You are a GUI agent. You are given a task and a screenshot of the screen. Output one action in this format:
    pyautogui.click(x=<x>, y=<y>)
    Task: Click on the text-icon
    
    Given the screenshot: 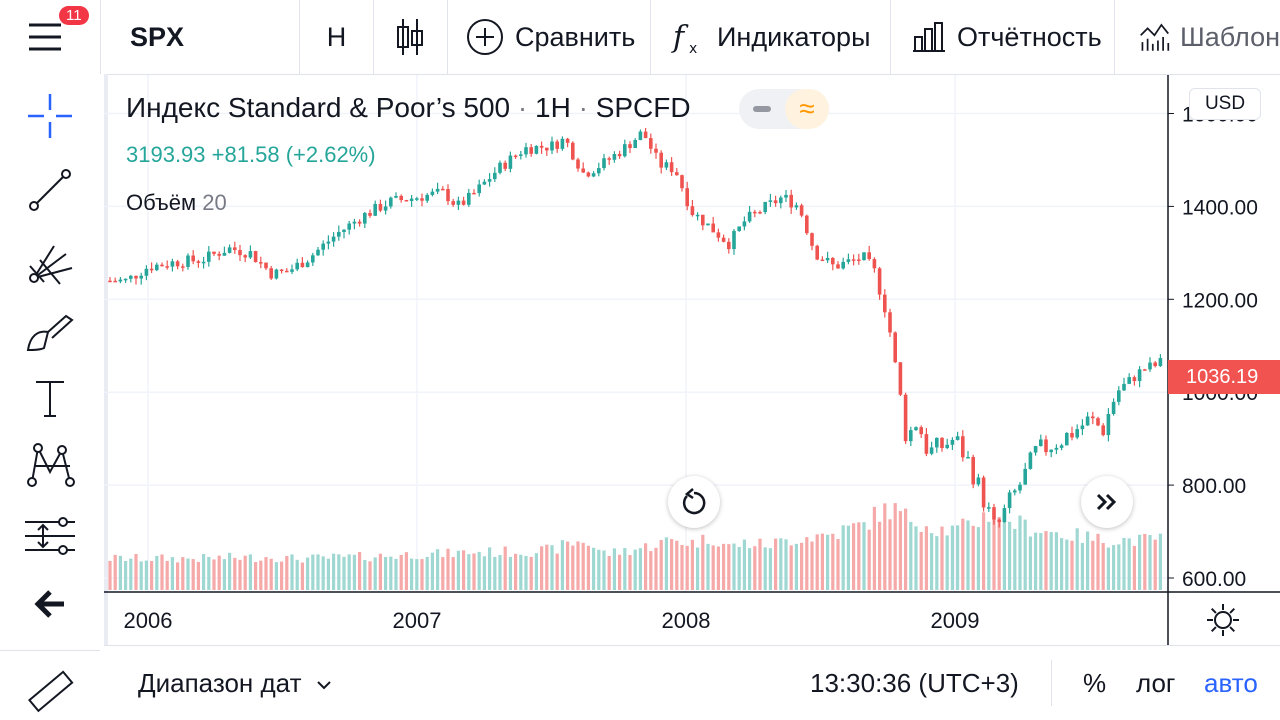 What is the action you would take?
    pyautogui.click(x=50, y=399)
    